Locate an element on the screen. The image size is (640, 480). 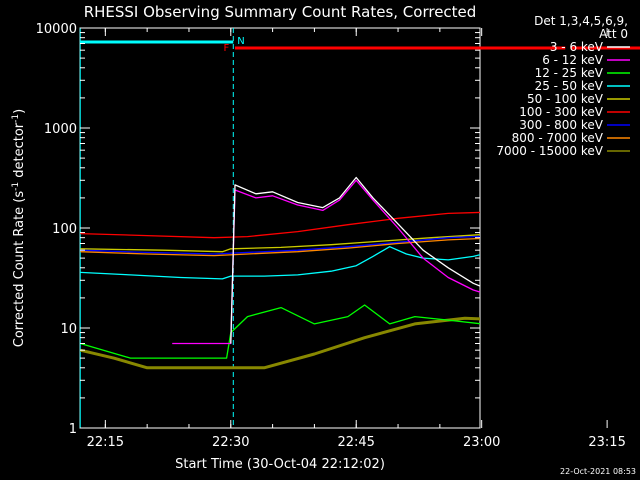
y-tick-label: 10000 is located at coordinates (56, 29).